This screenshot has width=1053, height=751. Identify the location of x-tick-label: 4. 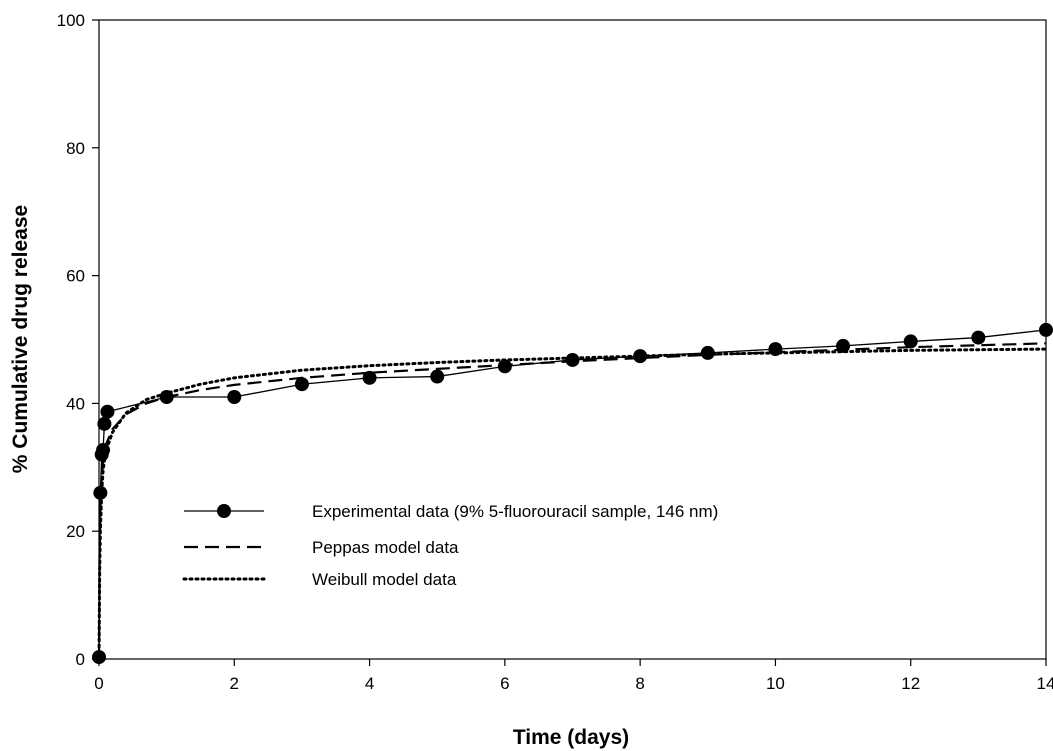
(369, 683).